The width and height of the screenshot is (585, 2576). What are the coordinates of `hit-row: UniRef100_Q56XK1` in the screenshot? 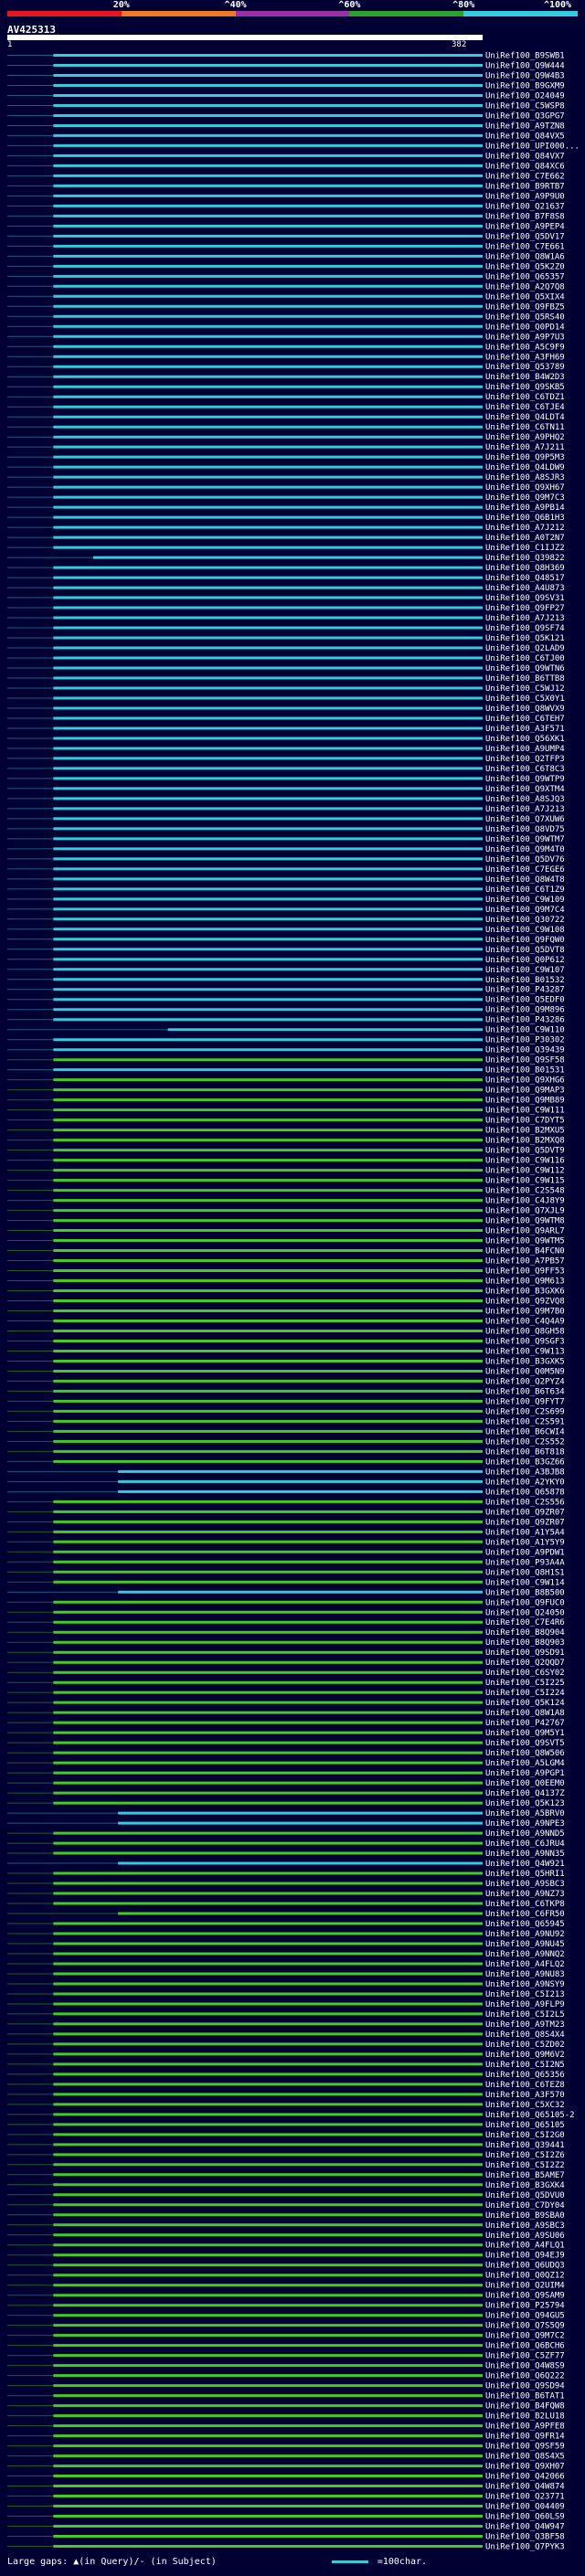 It's located at (286, 739).